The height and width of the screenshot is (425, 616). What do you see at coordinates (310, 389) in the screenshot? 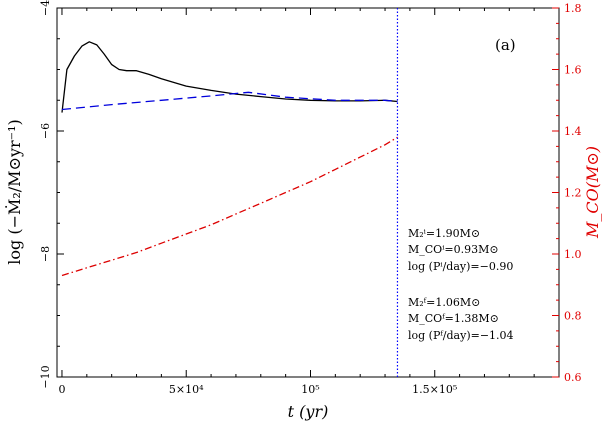
I see `x-tick-label-2: 10⁵` at bounding box center [310, 389].